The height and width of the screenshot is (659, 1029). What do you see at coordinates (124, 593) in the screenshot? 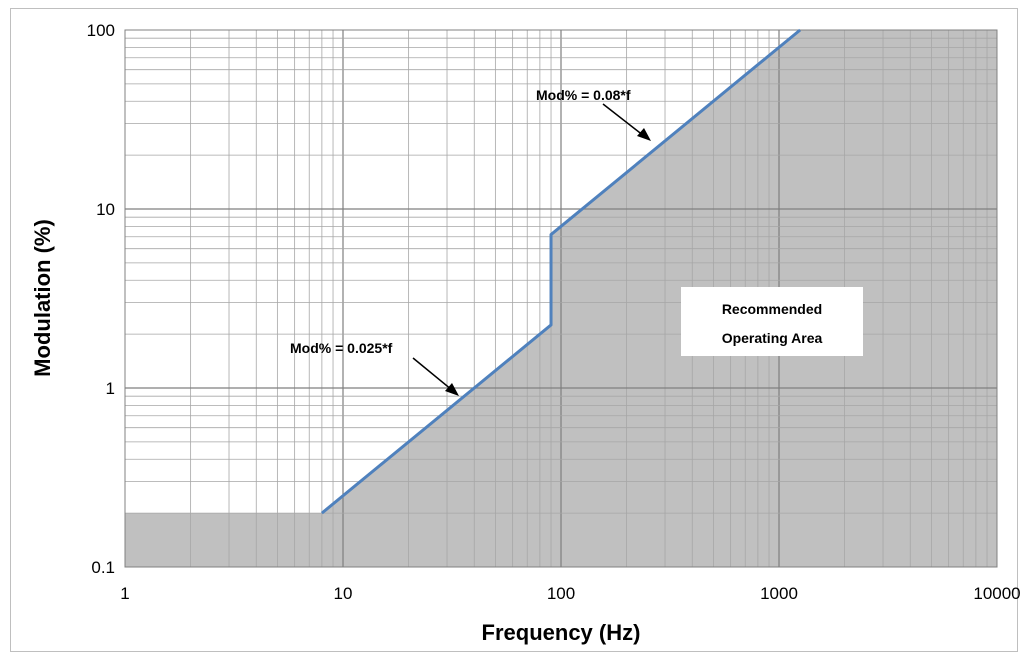
I see `x-tick-label: 1` at bounding box center [124, 593].